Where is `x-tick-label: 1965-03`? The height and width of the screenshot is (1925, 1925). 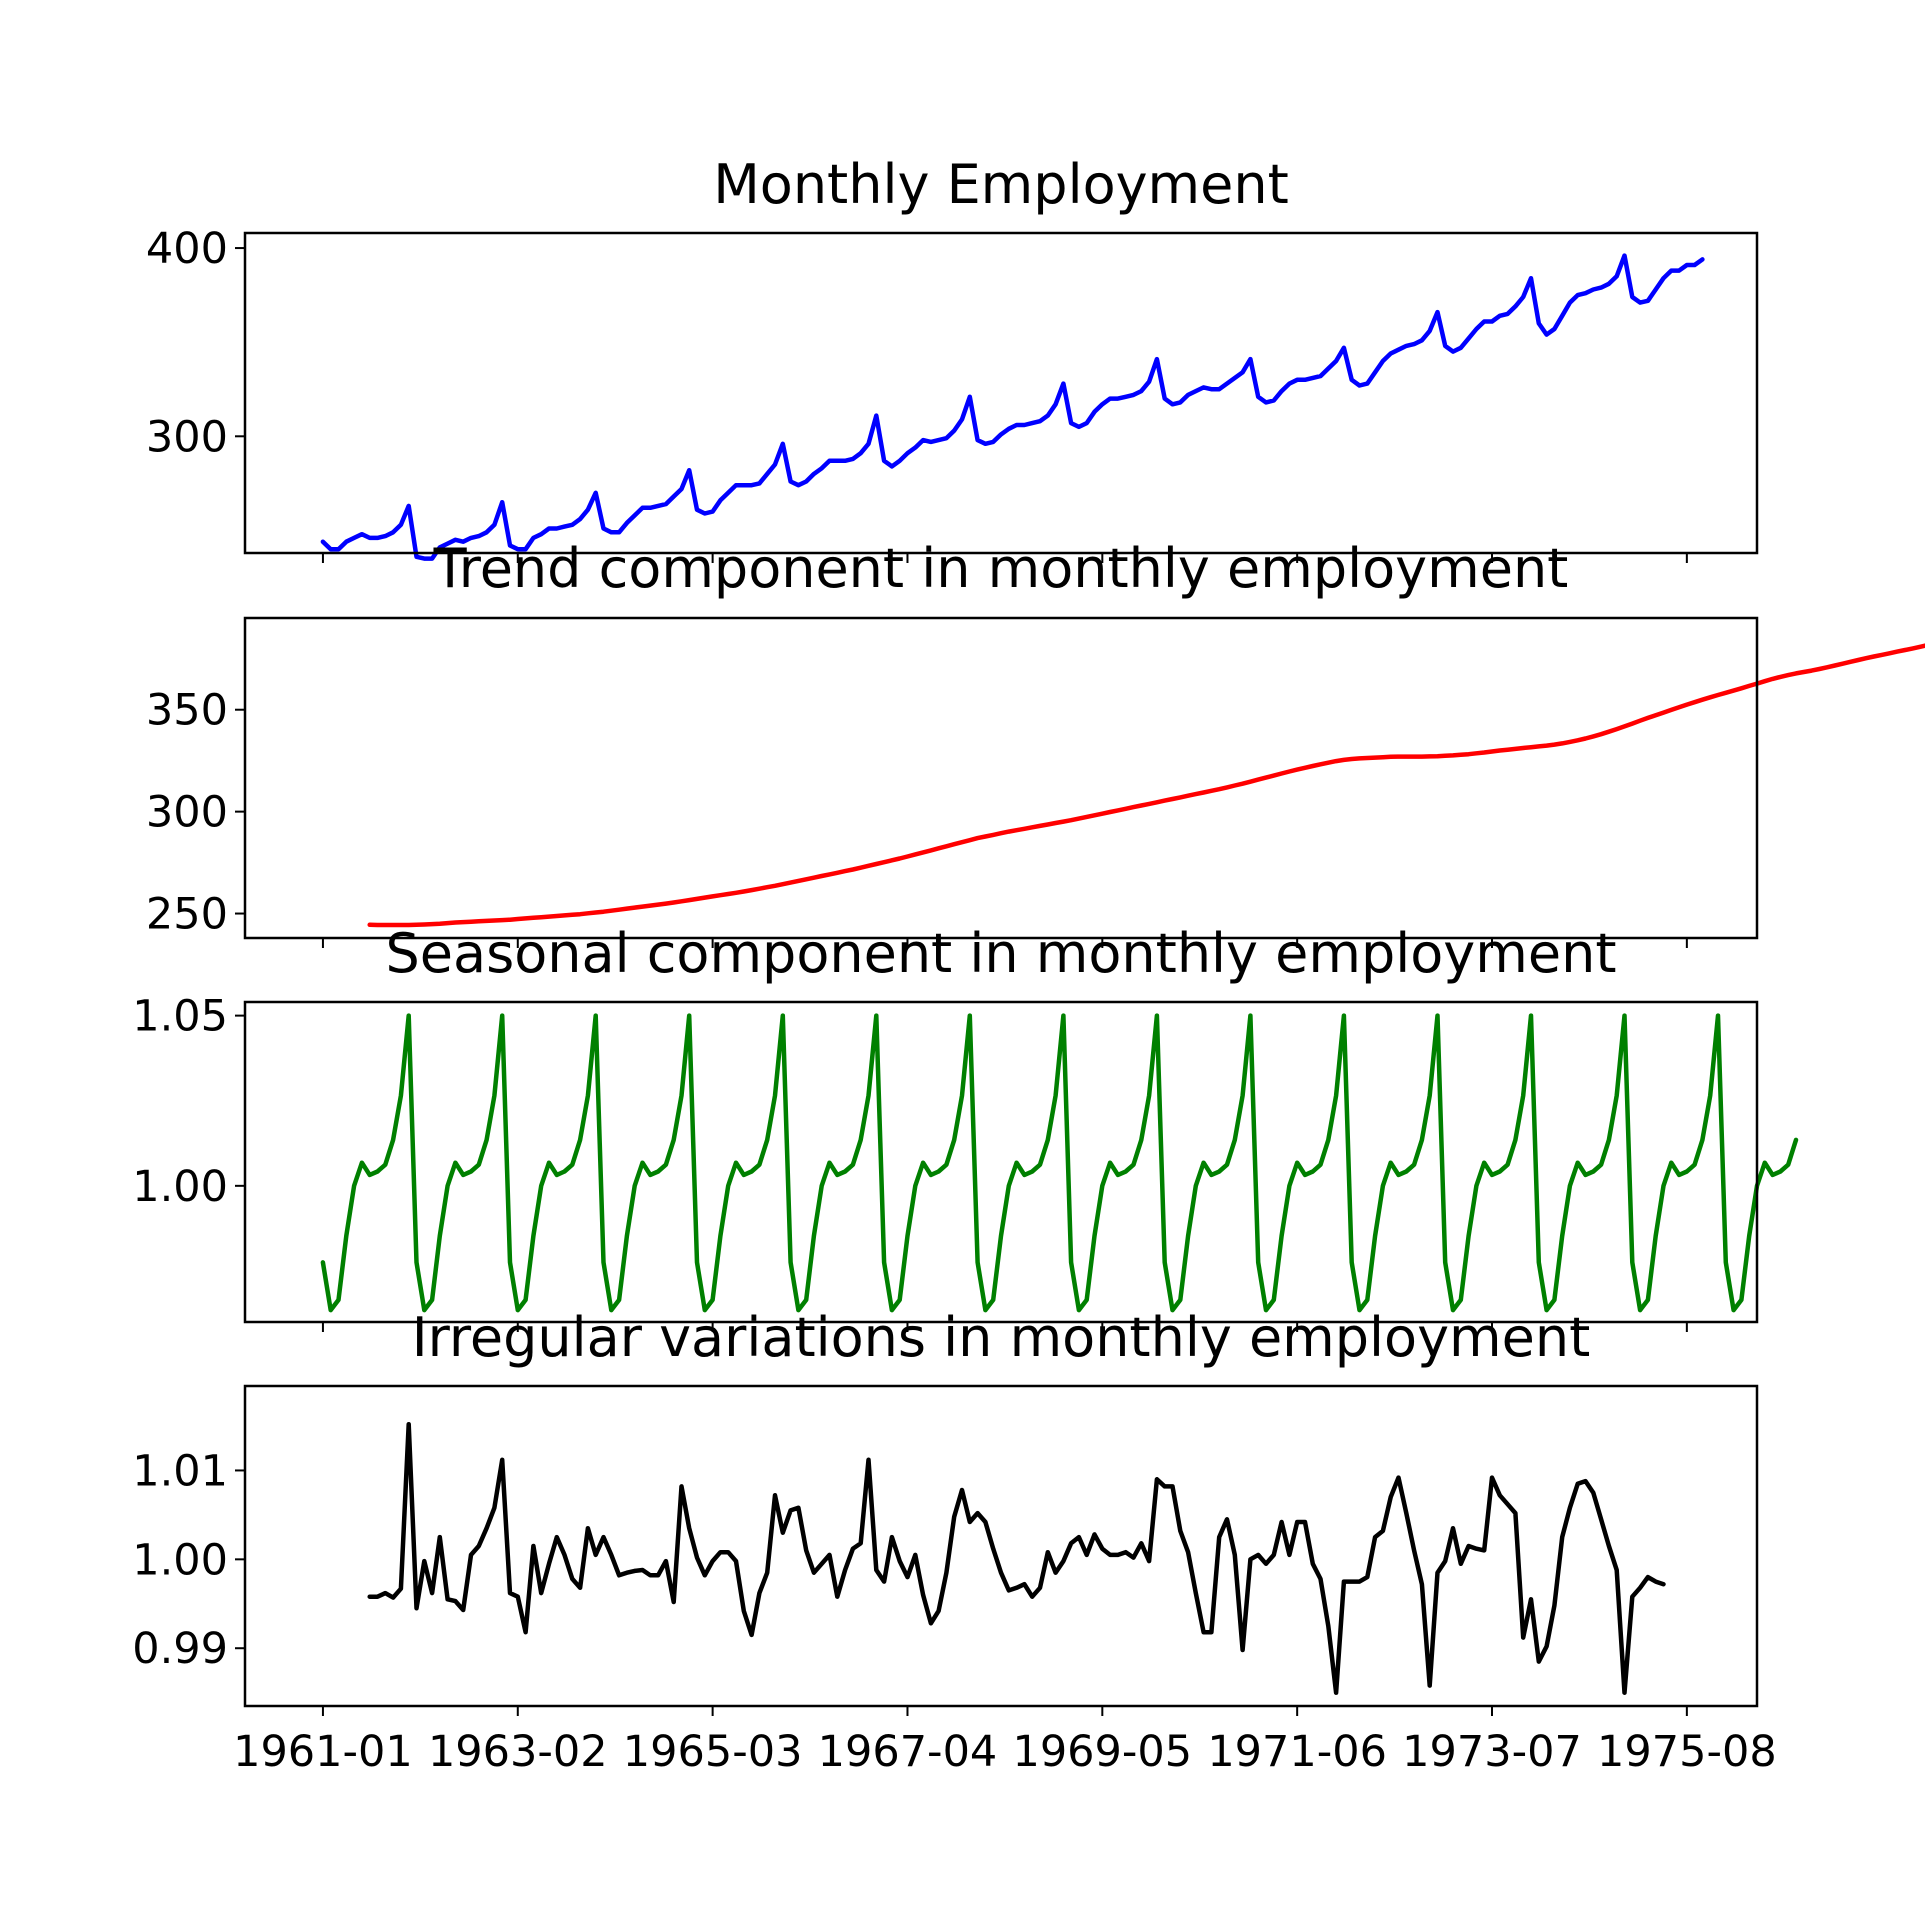 x-tick-label: 1965-03 is located at coordinates (713, 1752).